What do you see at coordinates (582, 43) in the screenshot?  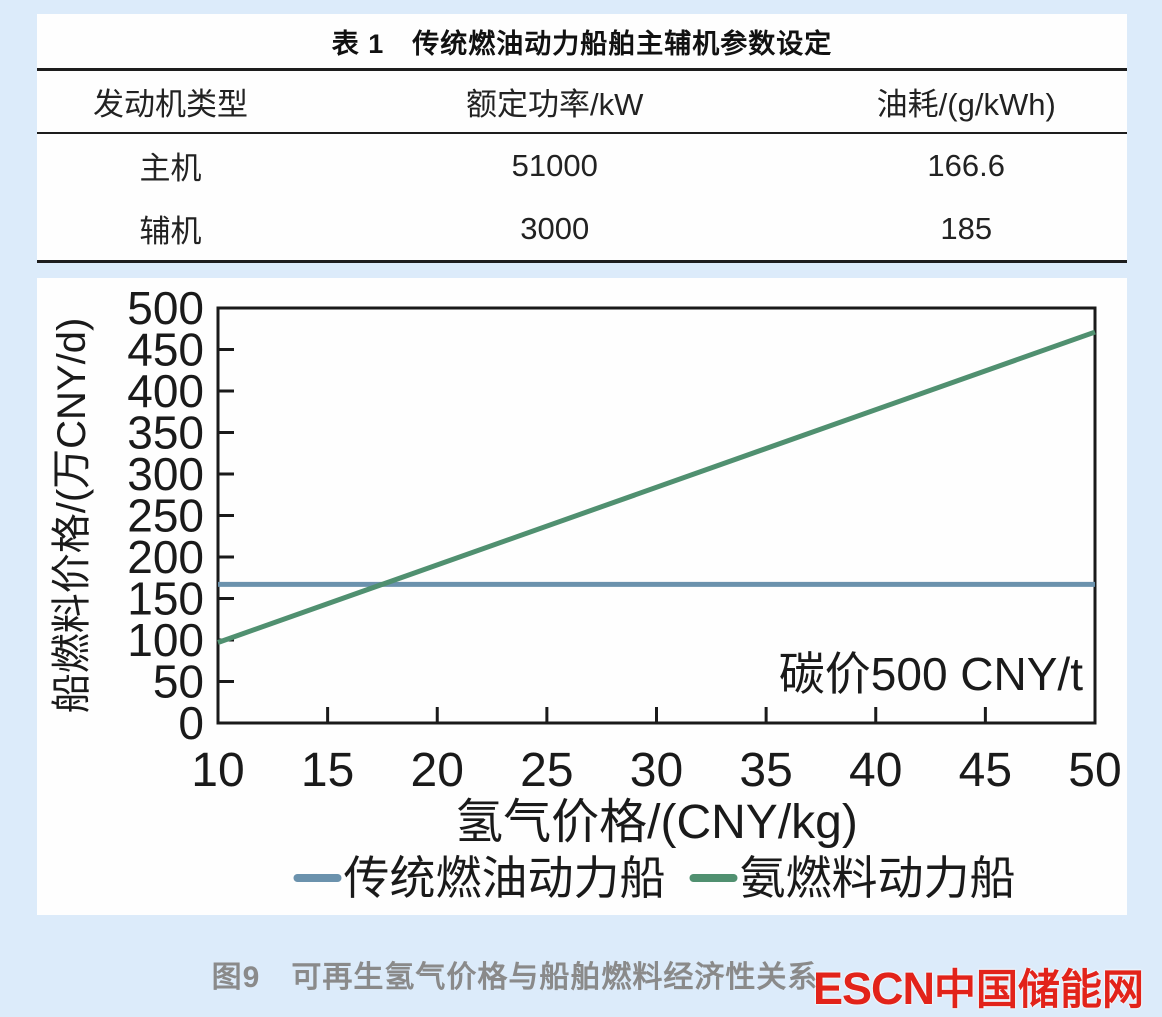 I see `table-title: 表 1 传统燃油动力船舶主辅机参数设定` at bounding box center [582, 43].